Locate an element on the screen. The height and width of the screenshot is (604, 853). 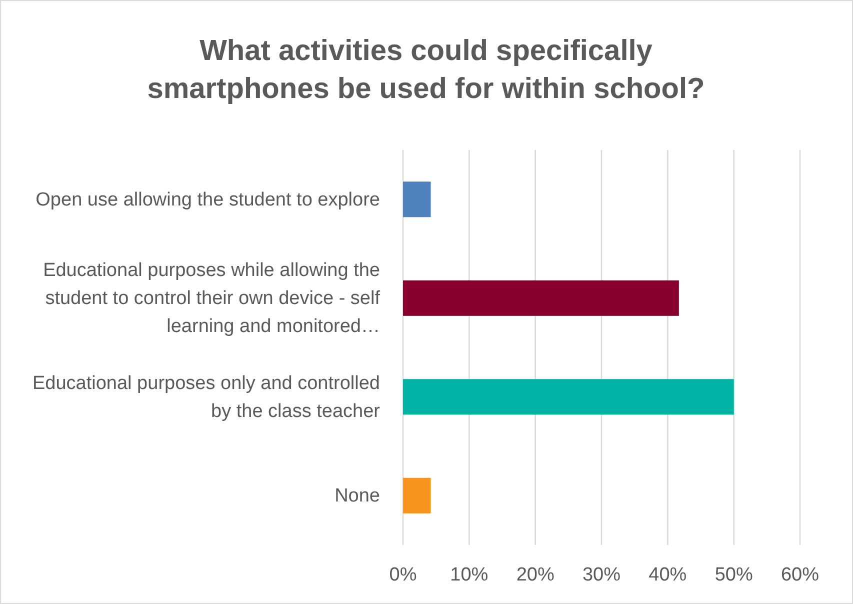
x-tick-label: 30% is located at coordinates (601, 575).